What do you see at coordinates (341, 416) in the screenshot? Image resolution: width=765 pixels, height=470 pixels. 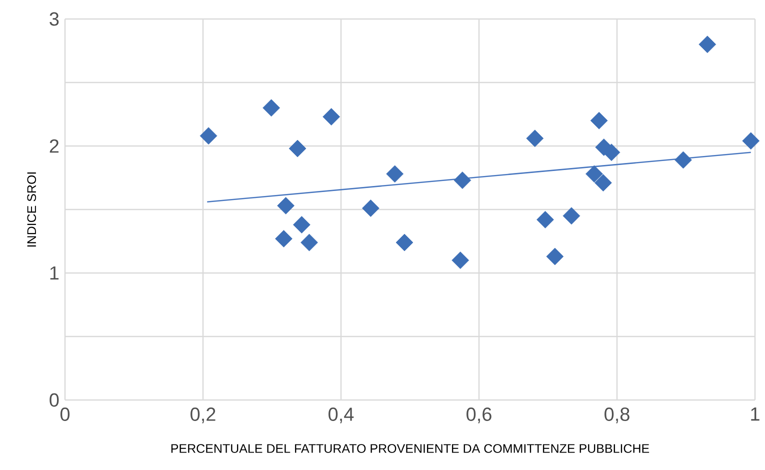 I see `x-tick-label: 0,4` at bounding box center [341, 416].